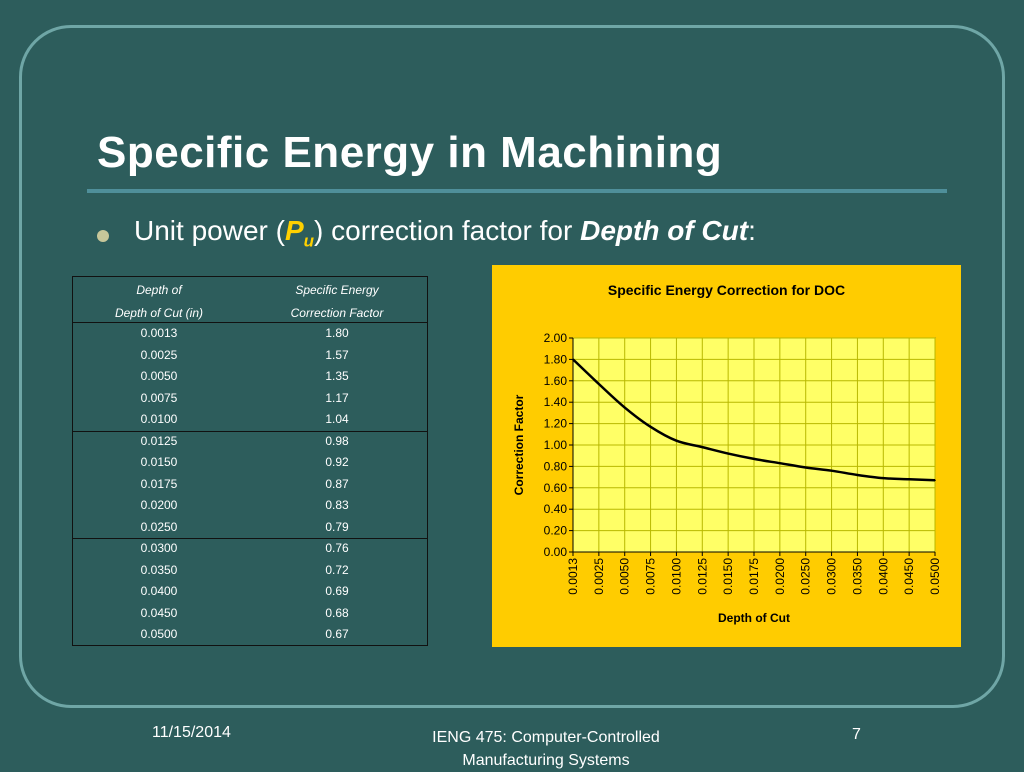  Describe the element at coordinates (556, 338) in the screenshot. I see `y-tick-label: 2.00` at that location.